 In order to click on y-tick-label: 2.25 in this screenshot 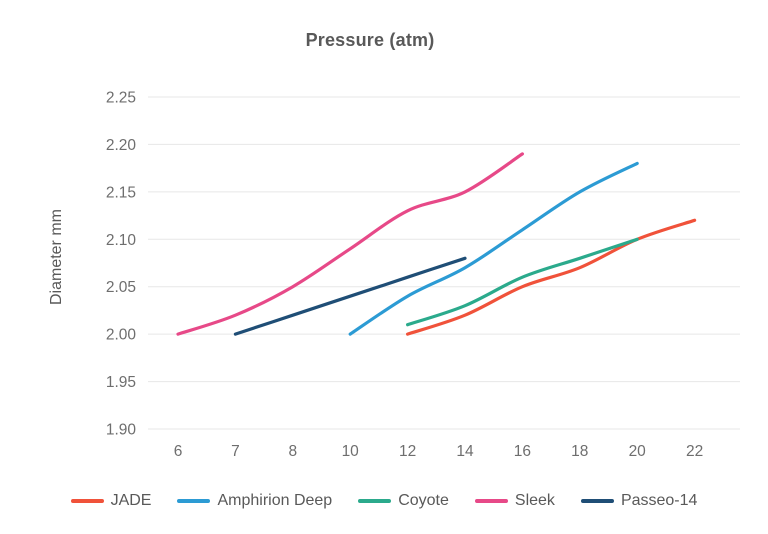, I will do `click(121, 98)`.